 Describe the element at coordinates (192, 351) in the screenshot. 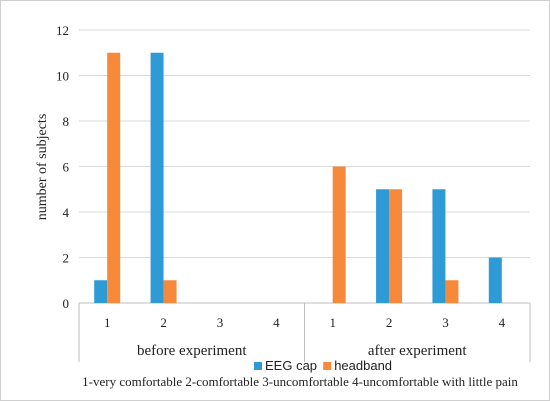

I see `group-label: before experiment` at that location.